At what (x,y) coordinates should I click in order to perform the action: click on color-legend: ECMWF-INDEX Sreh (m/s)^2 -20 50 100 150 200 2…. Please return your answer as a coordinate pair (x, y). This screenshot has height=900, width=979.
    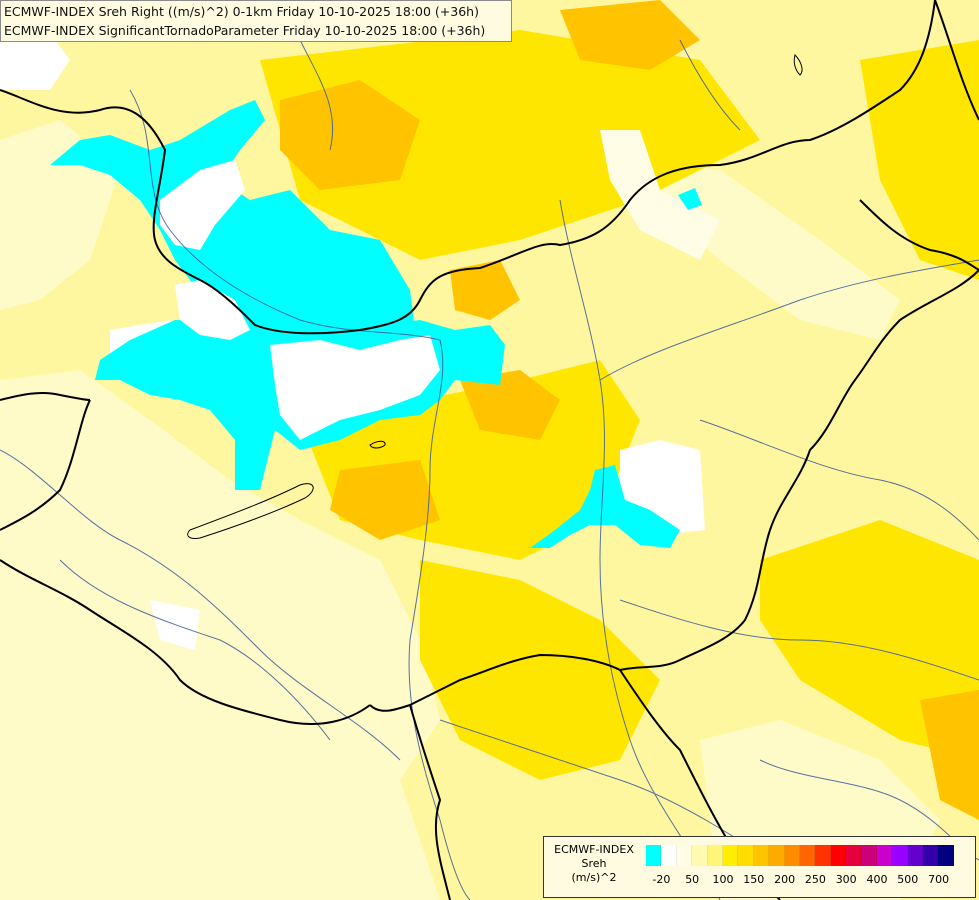
    Looking at the image, I should click on (759, 867).